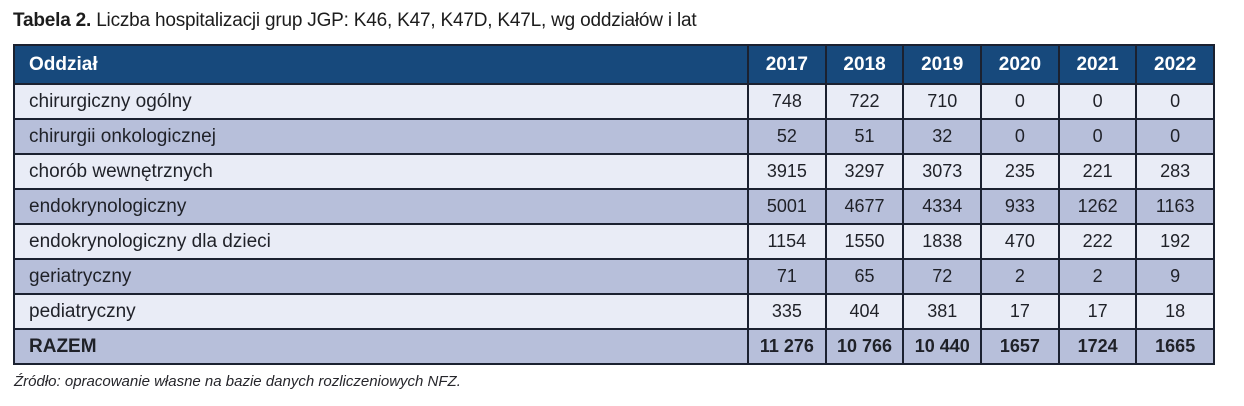  Describe the element at coordinates (1020, 241) in the screenshot. I see `cell-value: 470` at that location.